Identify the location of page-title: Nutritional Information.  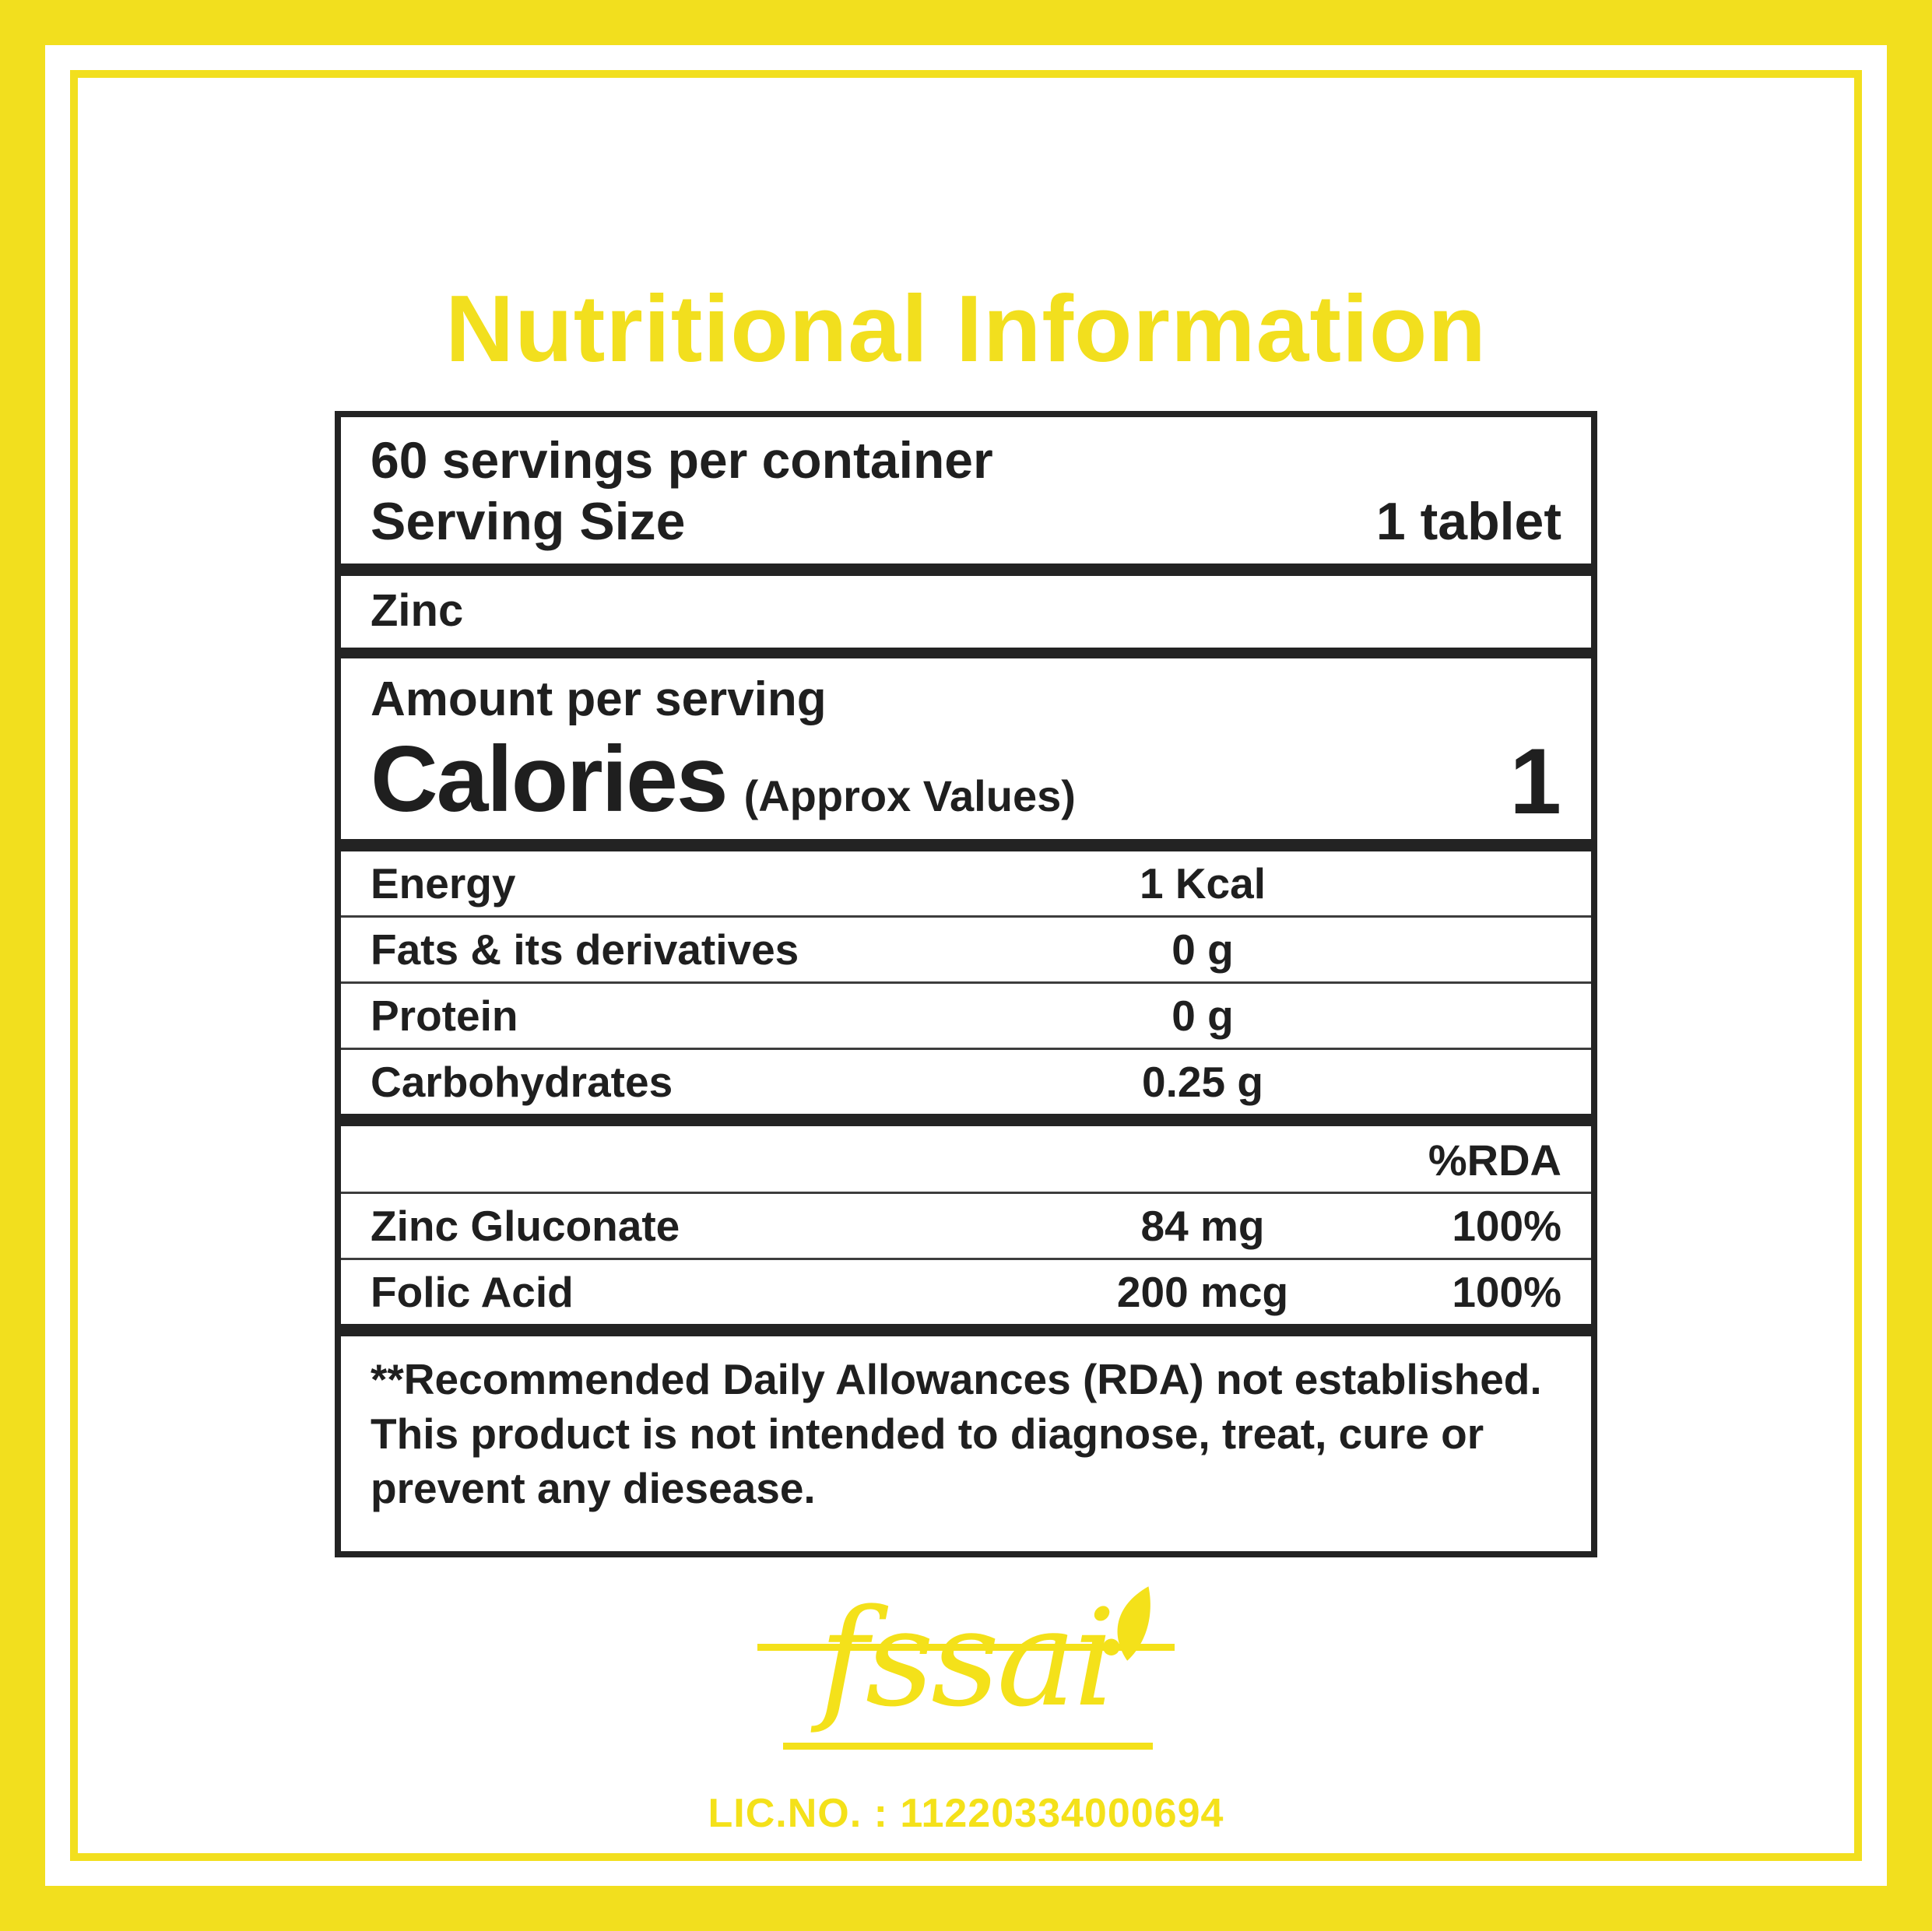
(966, 328).